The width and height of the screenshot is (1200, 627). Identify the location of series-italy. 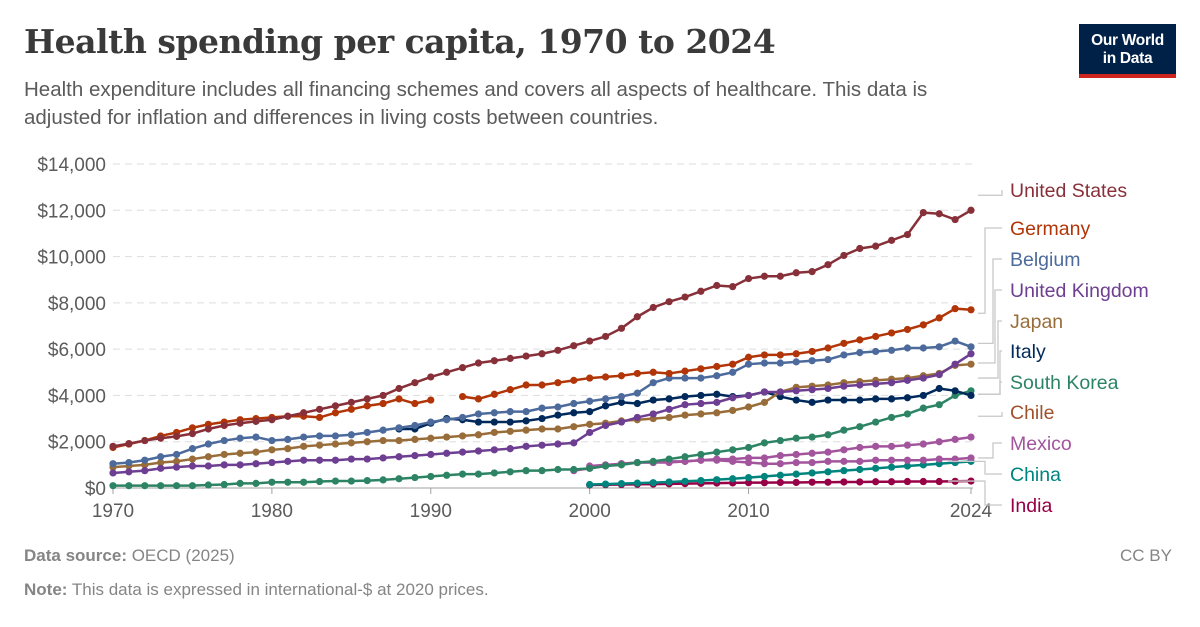
(685, 408).